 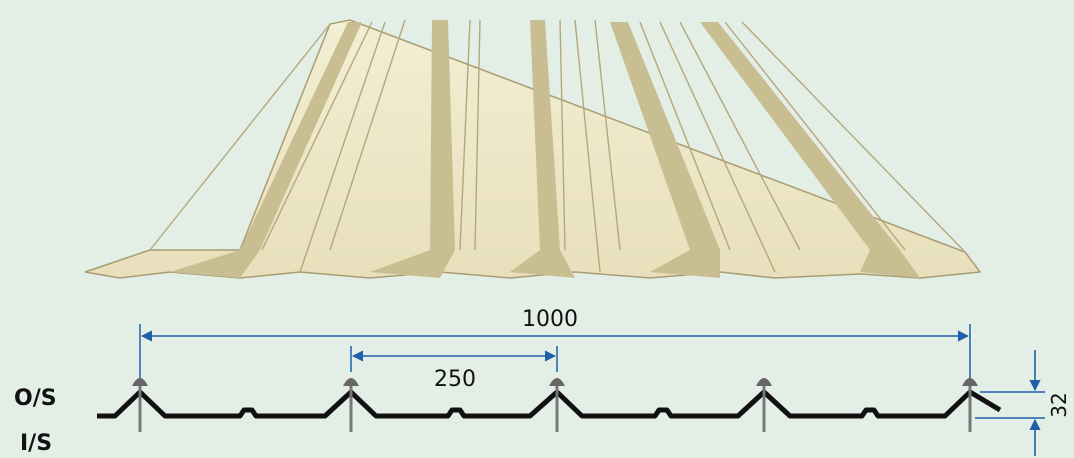 I want to click on depth-dimension: 32, so click(x=1023, y=403).